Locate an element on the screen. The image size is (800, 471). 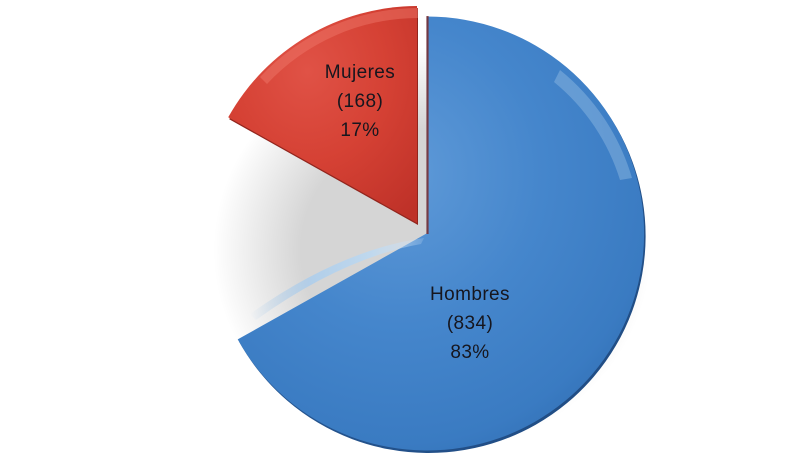
pie-slice-mujeres is located at coordinates (323, 115).